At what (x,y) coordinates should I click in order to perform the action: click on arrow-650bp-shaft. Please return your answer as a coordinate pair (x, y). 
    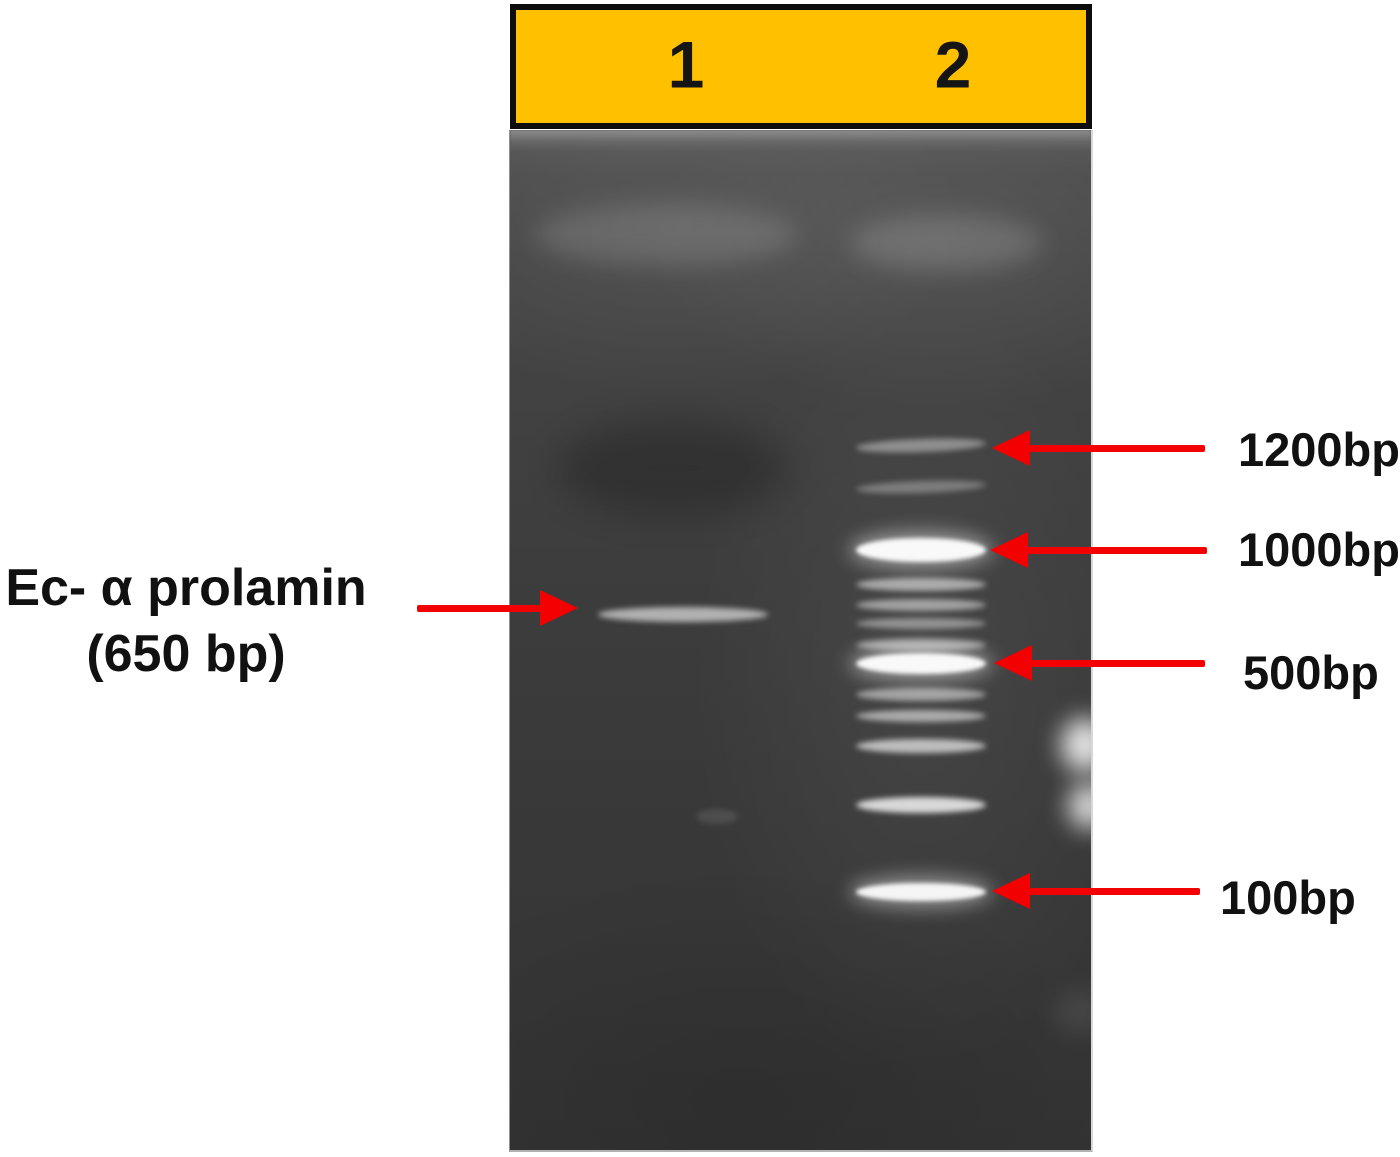
    Looking at the image, I should click on (484, 608).